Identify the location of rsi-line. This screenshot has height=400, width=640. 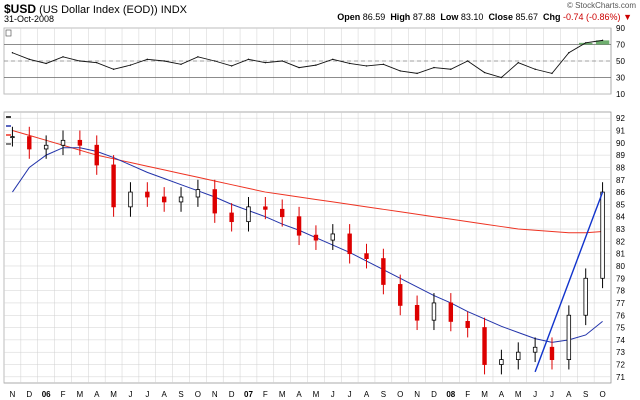
(307, 59).